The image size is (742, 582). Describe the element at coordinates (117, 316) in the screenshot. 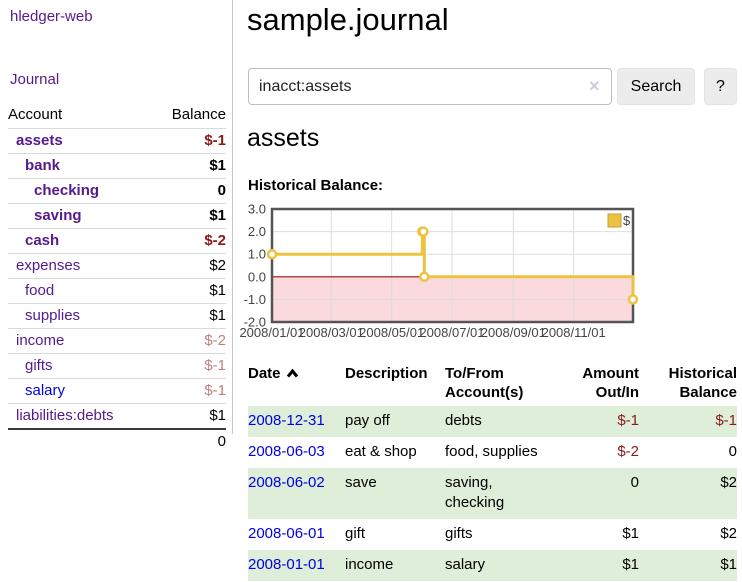

I see `account-row: supplies $1` at that location.